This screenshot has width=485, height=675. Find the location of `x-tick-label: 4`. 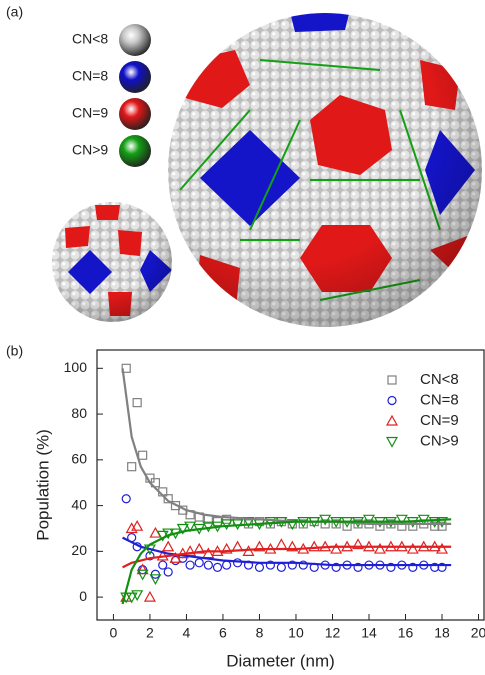

x-tick-label: 4 is located at coordinates (187, 633).